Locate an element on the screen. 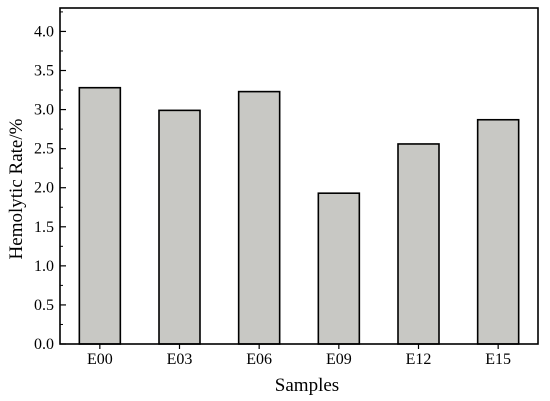 Image resolution: width=550 pixels, height=401 pixels. y-tick-label: 3.0 is located at coordinates (44, 110).